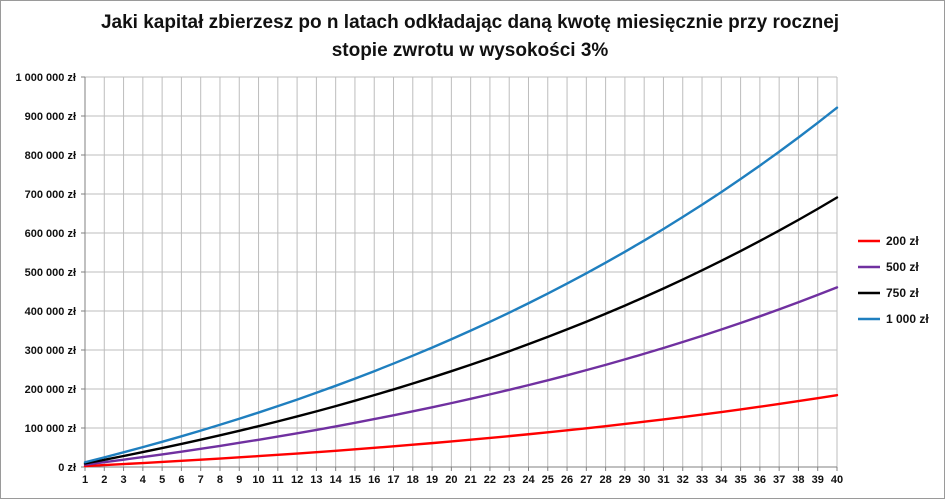 The image size is (945, 499). I want to click on x-tick-label: 35, so click(740, 480).